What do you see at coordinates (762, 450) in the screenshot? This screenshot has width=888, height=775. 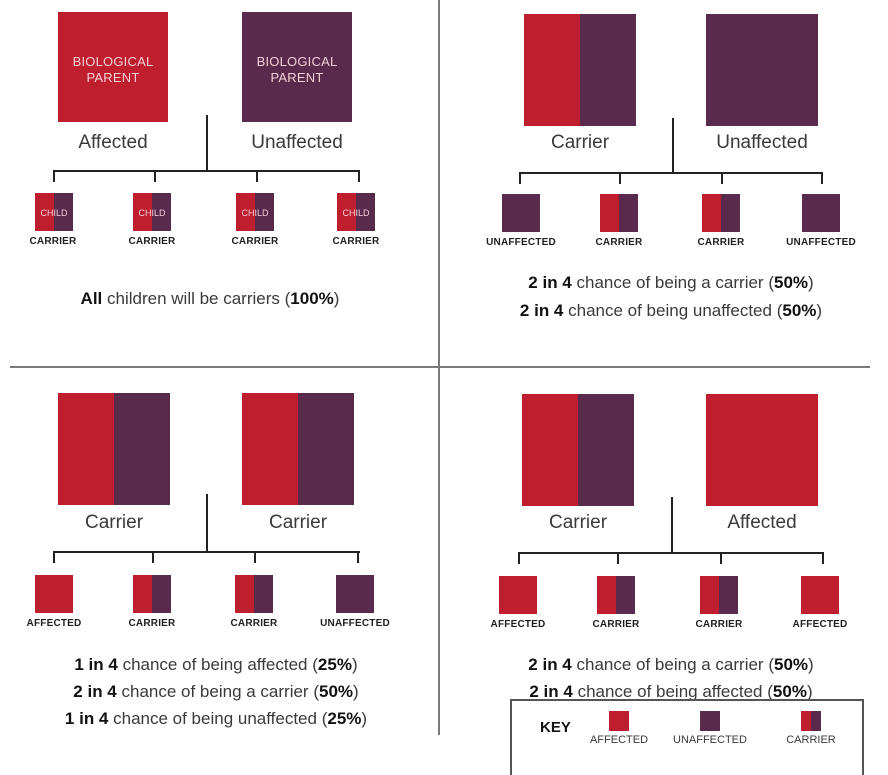 I see `parent-affected-square` at bounding box center [762, 450].